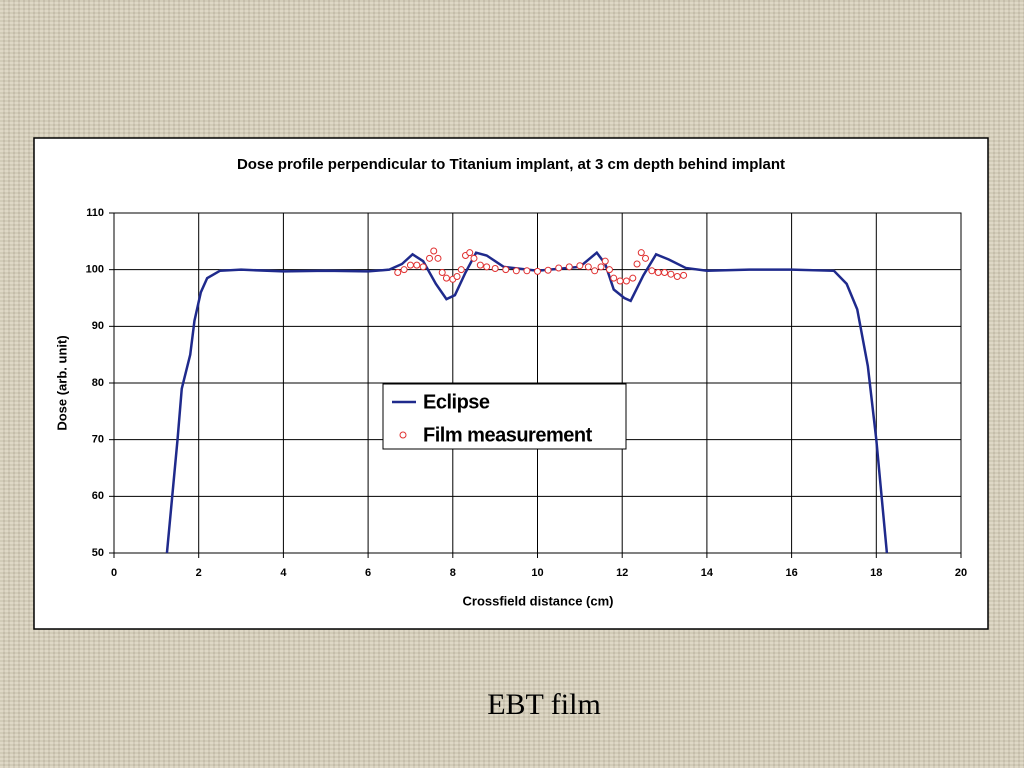 Image resolution: width=1024 pixels, height=768 pixels. I want to click on x-tick-label: 8, so click(453, 573).